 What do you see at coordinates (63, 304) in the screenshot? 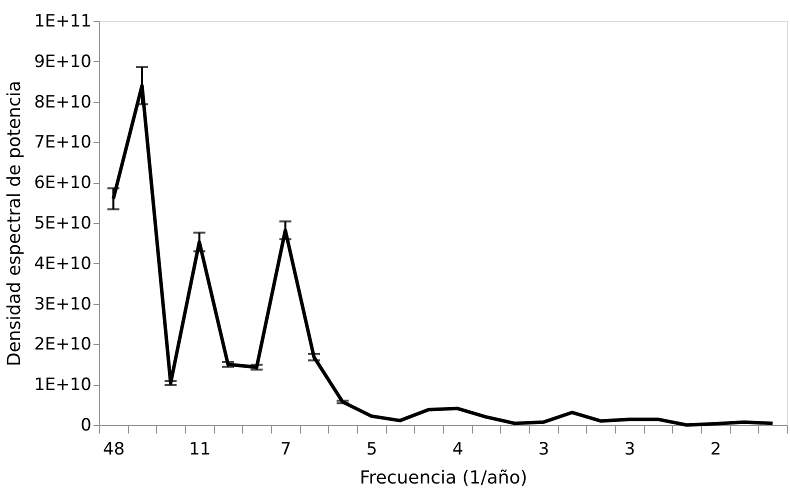
I see `y-tick-label: 3E+10` at bounding box center [63, 304].